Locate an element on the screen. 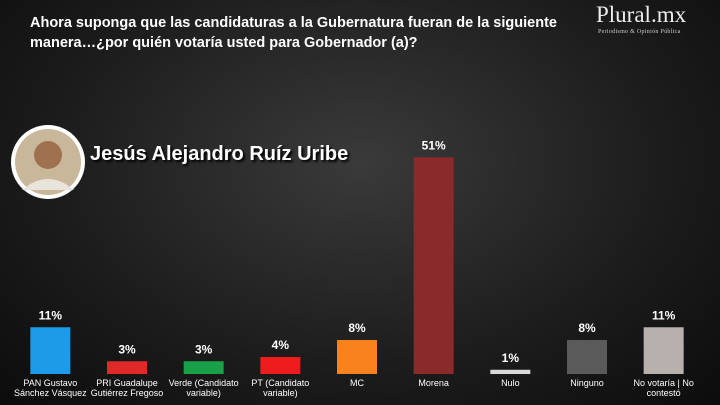 This screenshot has height=405, width=720. logo: Plural.mx is located at coordinates (641, 14).